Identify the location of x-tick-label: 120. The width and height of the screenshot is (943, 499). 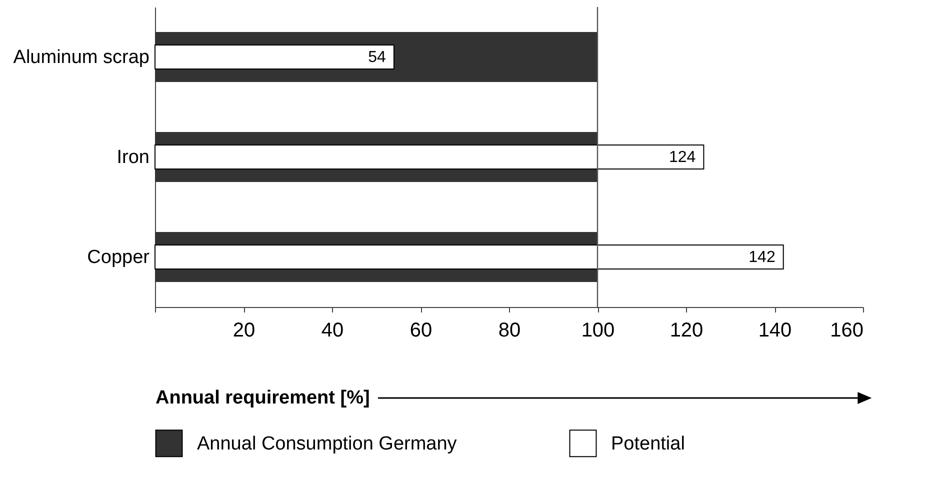
(687, 331).